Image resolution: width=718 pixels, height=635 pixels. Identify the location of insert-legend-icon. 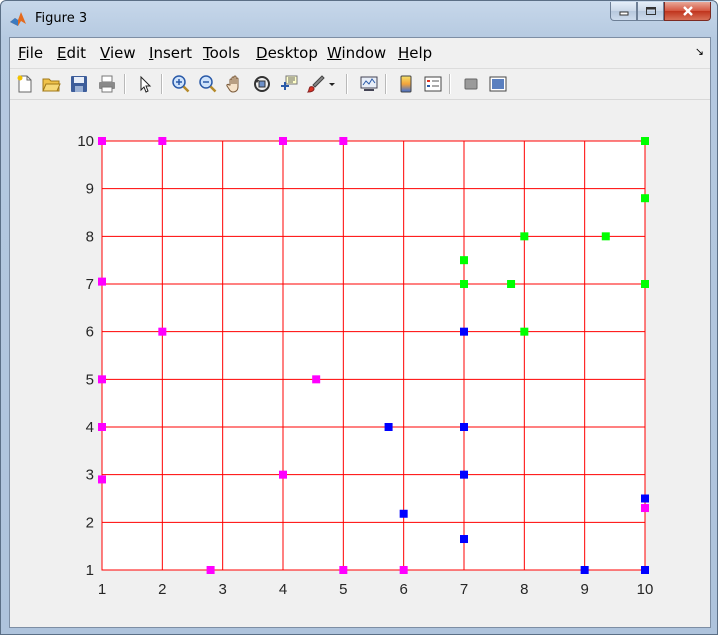
(433, 84).